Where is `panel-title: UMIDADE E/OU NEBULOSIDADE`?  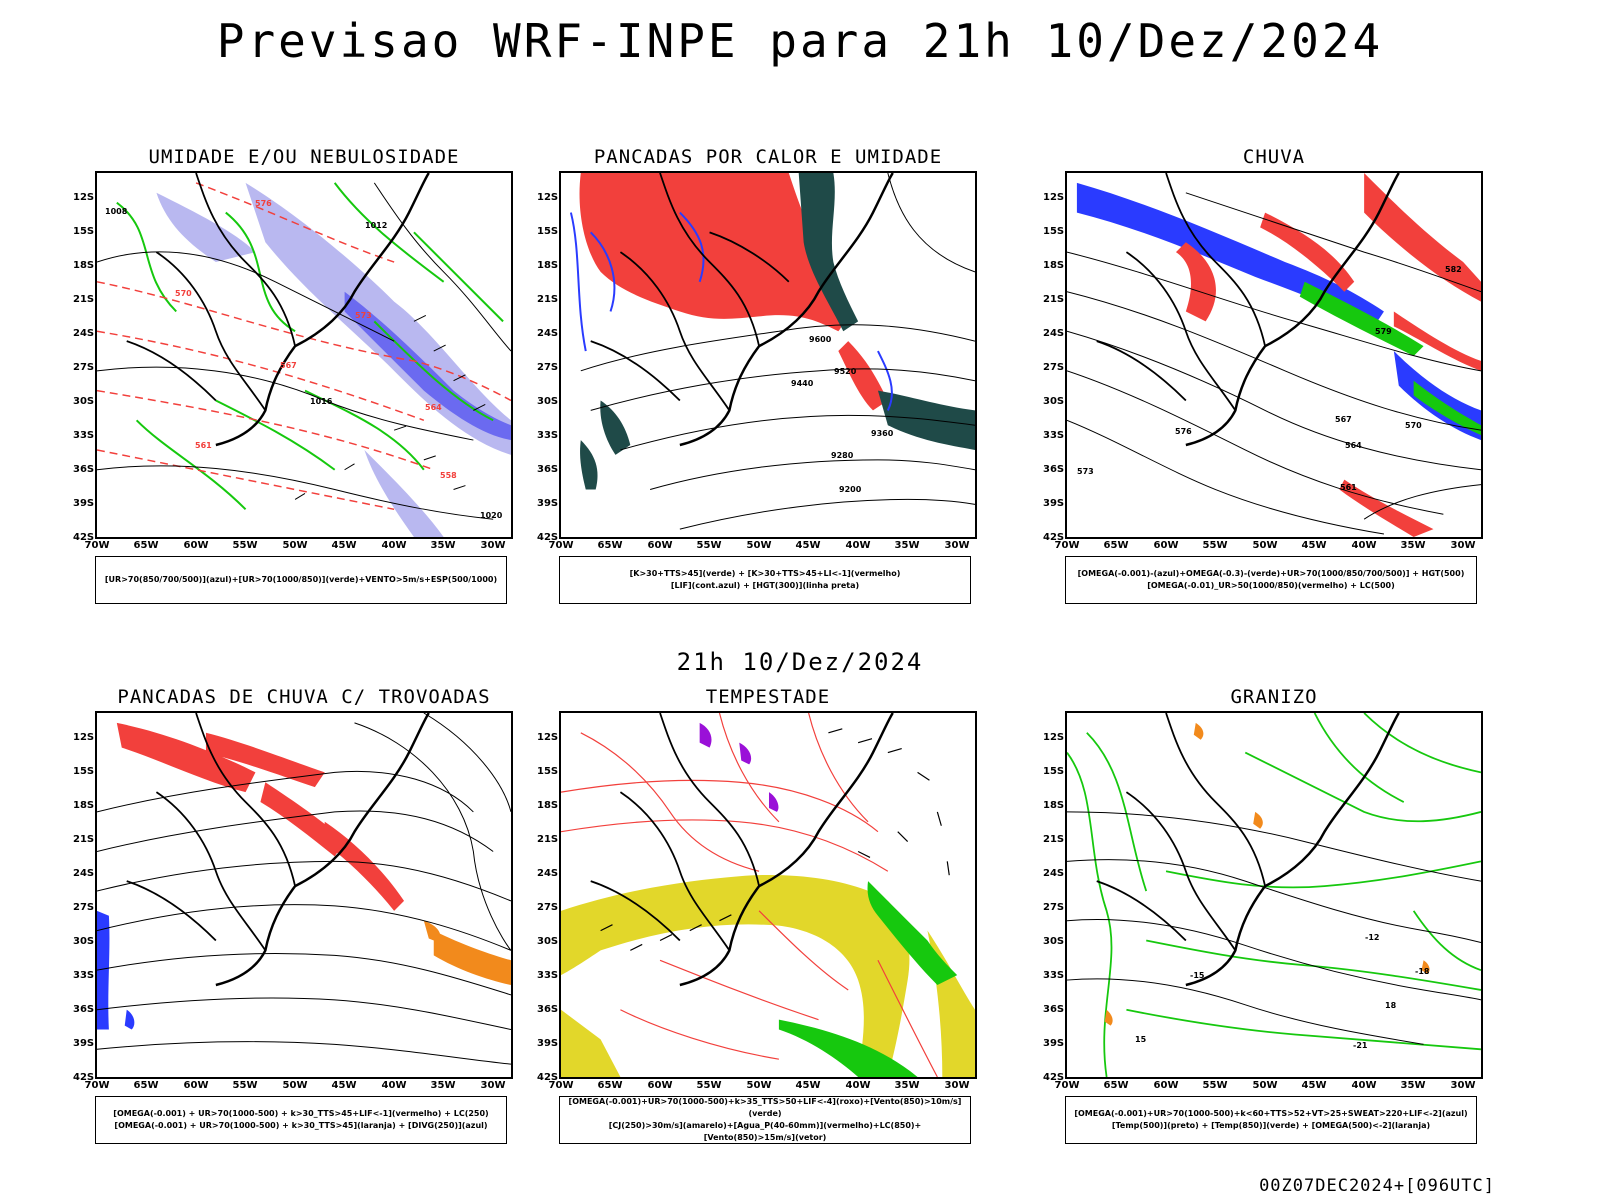
panel-title: UMIDADE E/OU NEBULOSIDADE is located at coordinates (304, 157).